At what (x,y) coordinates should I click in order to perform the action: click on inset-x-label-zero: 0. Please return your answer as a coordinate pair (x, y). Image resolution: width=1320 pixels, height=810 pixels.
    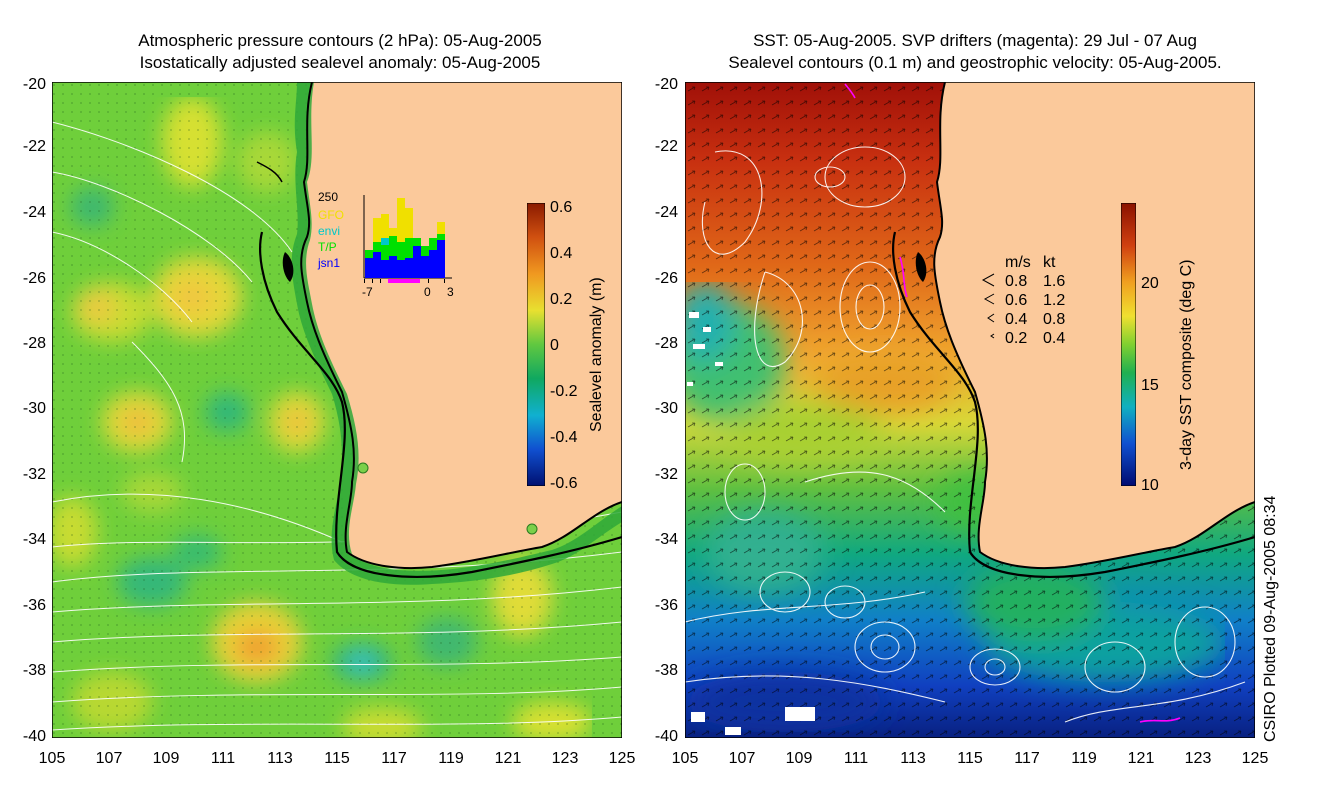
    Looking at the image, I should click on (427, 292).